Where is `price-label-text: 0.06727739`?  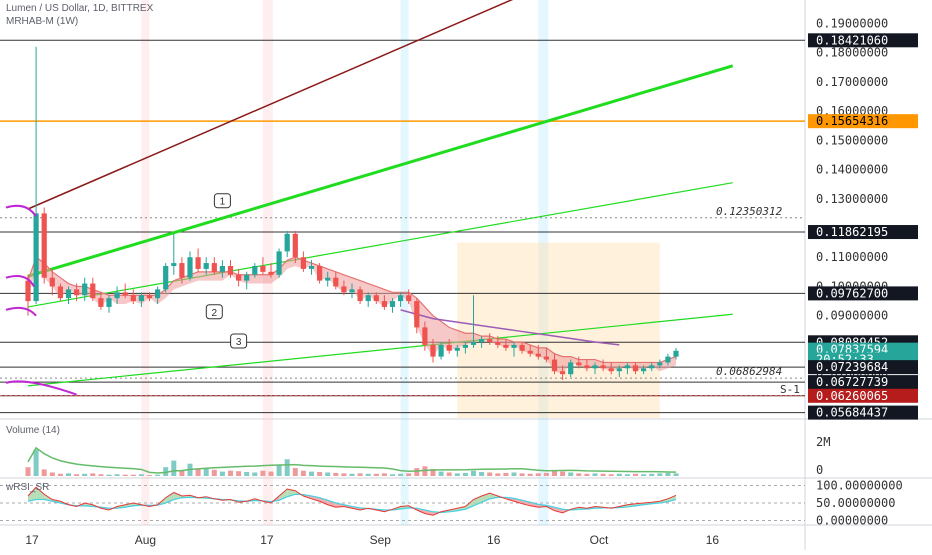 price-label-text: 0.06727739 is located at coordinates (852, 382).